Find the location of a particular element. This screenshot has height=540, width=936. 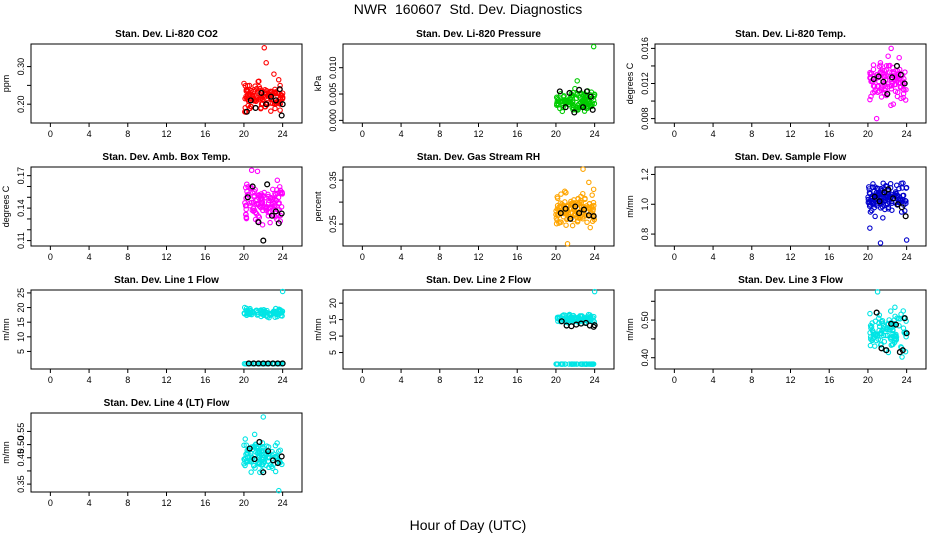

x-tick-label: 16 is located at coordinates (517, 134).